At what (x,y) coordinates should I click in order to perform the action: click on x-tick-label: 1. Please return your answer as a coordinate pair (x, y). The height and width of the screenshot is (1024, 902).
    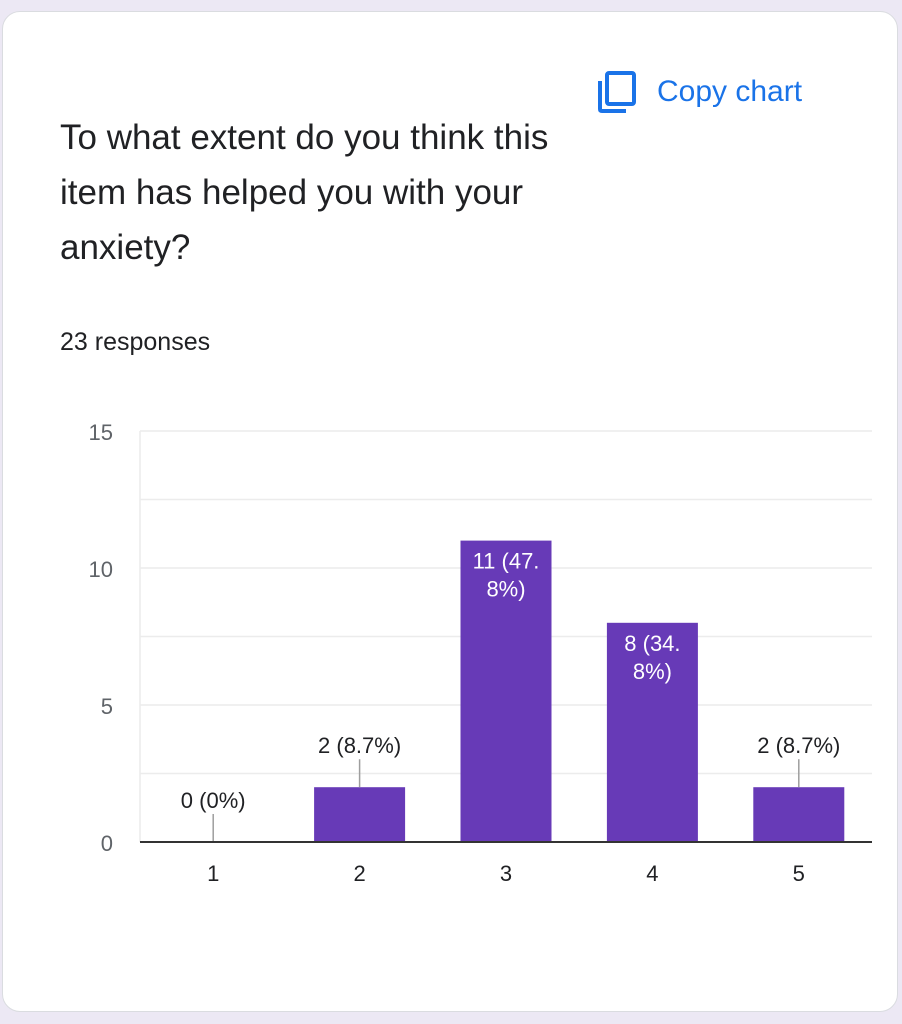
    Looking at the image, I should click on (213, 873).